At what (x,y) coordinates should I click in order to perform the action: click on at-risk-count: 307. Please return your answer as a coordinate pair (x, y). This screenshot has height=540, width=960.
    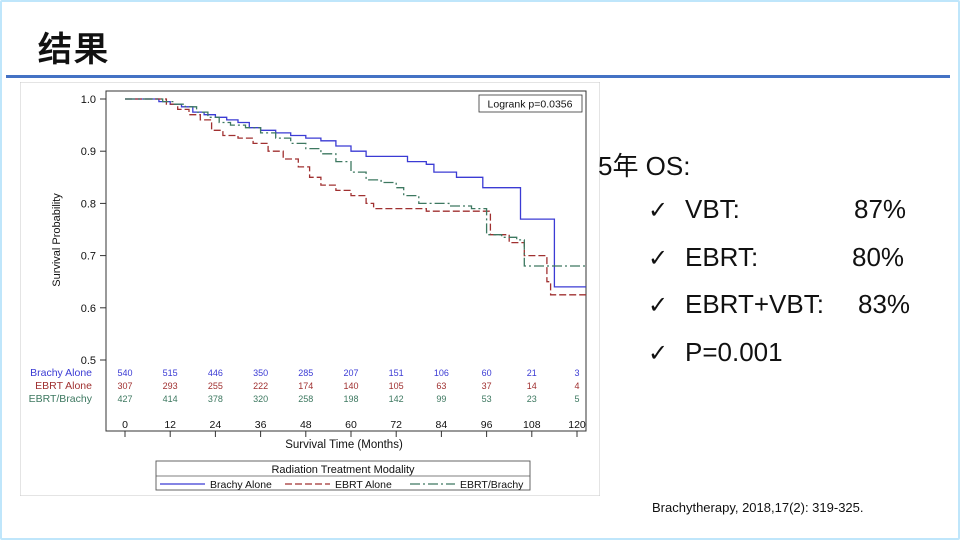
    Looking at the image, I should click on (124, 386).